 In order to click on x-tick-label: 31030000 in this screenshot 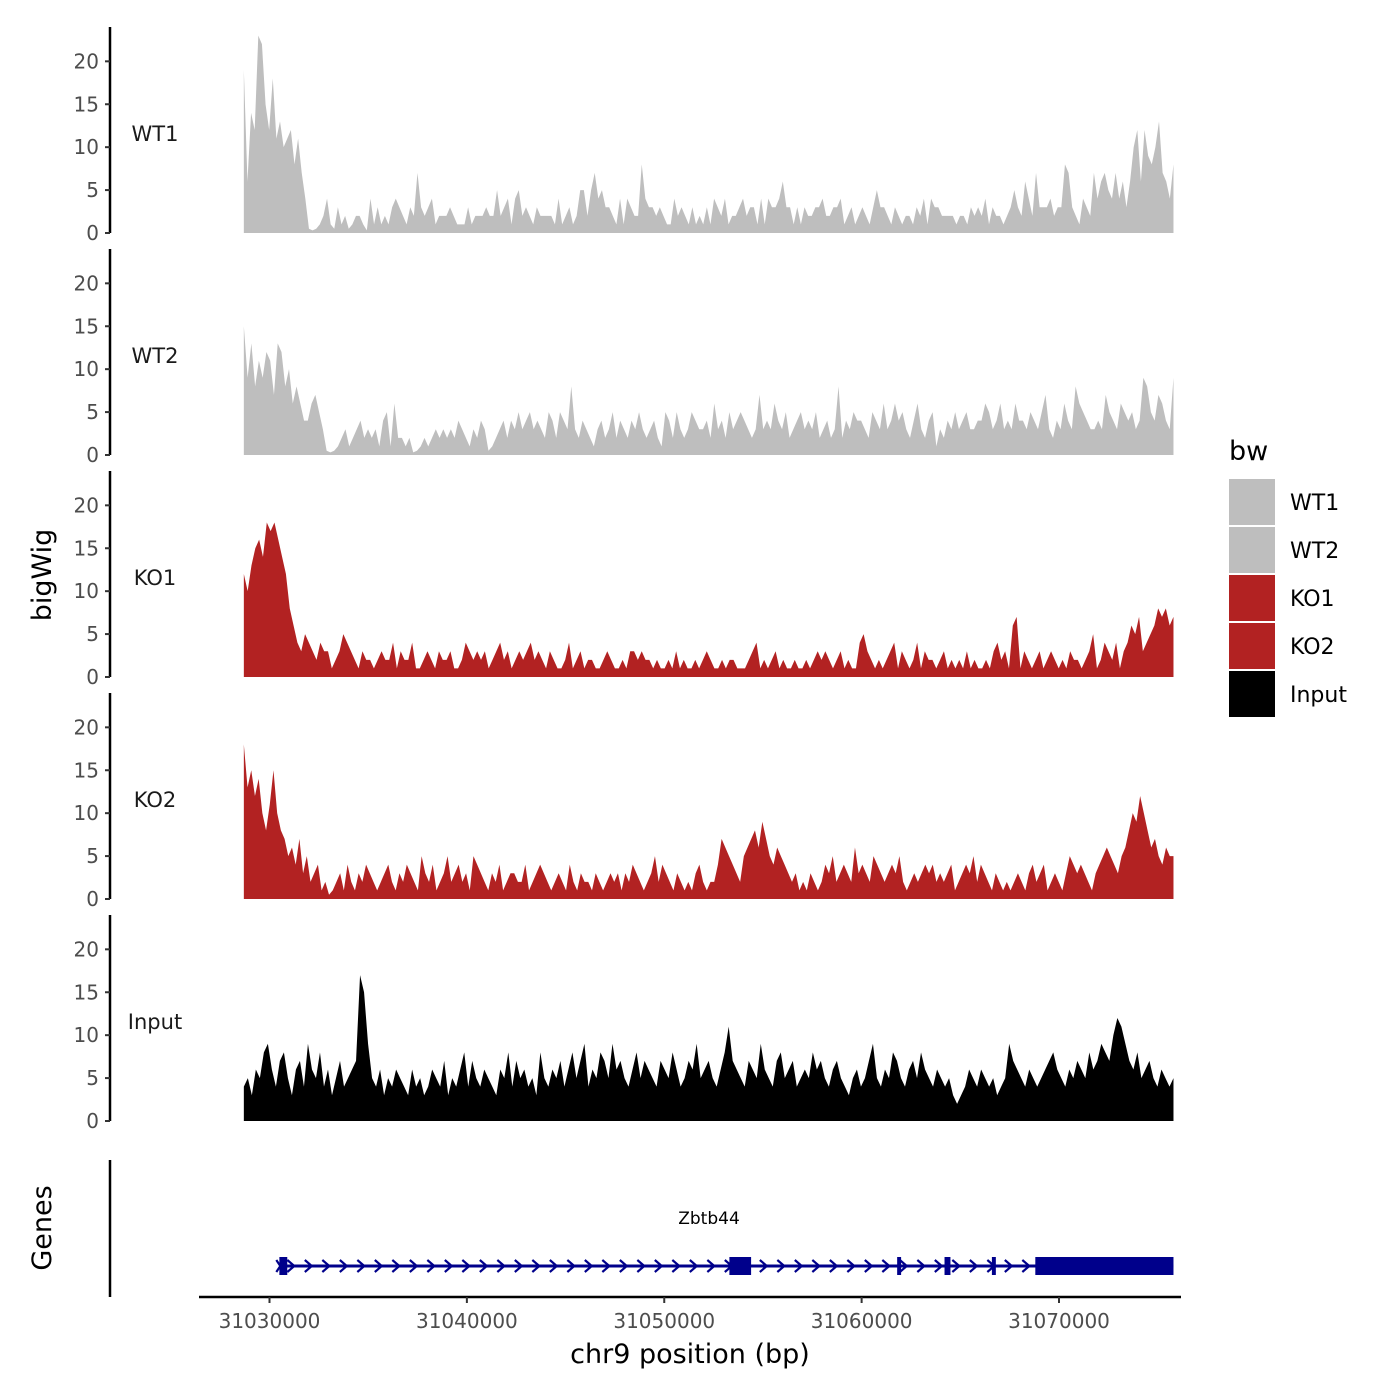, I will do `click(270, 1321)`.